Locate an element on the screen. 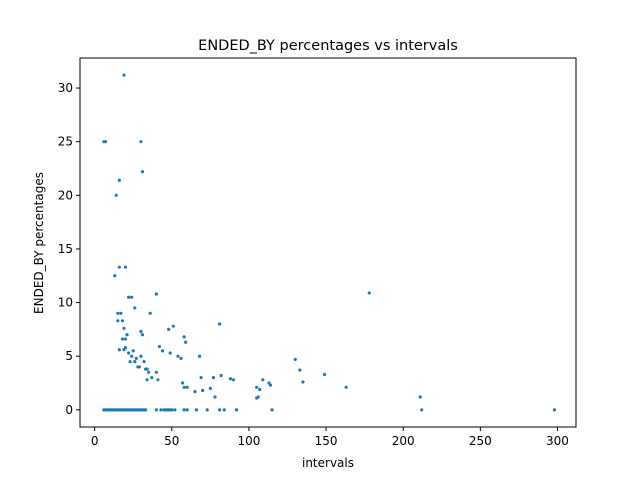 This screenshot has height=480, width=640. y-tick-label: 10 is located at coordinates (65, 303).